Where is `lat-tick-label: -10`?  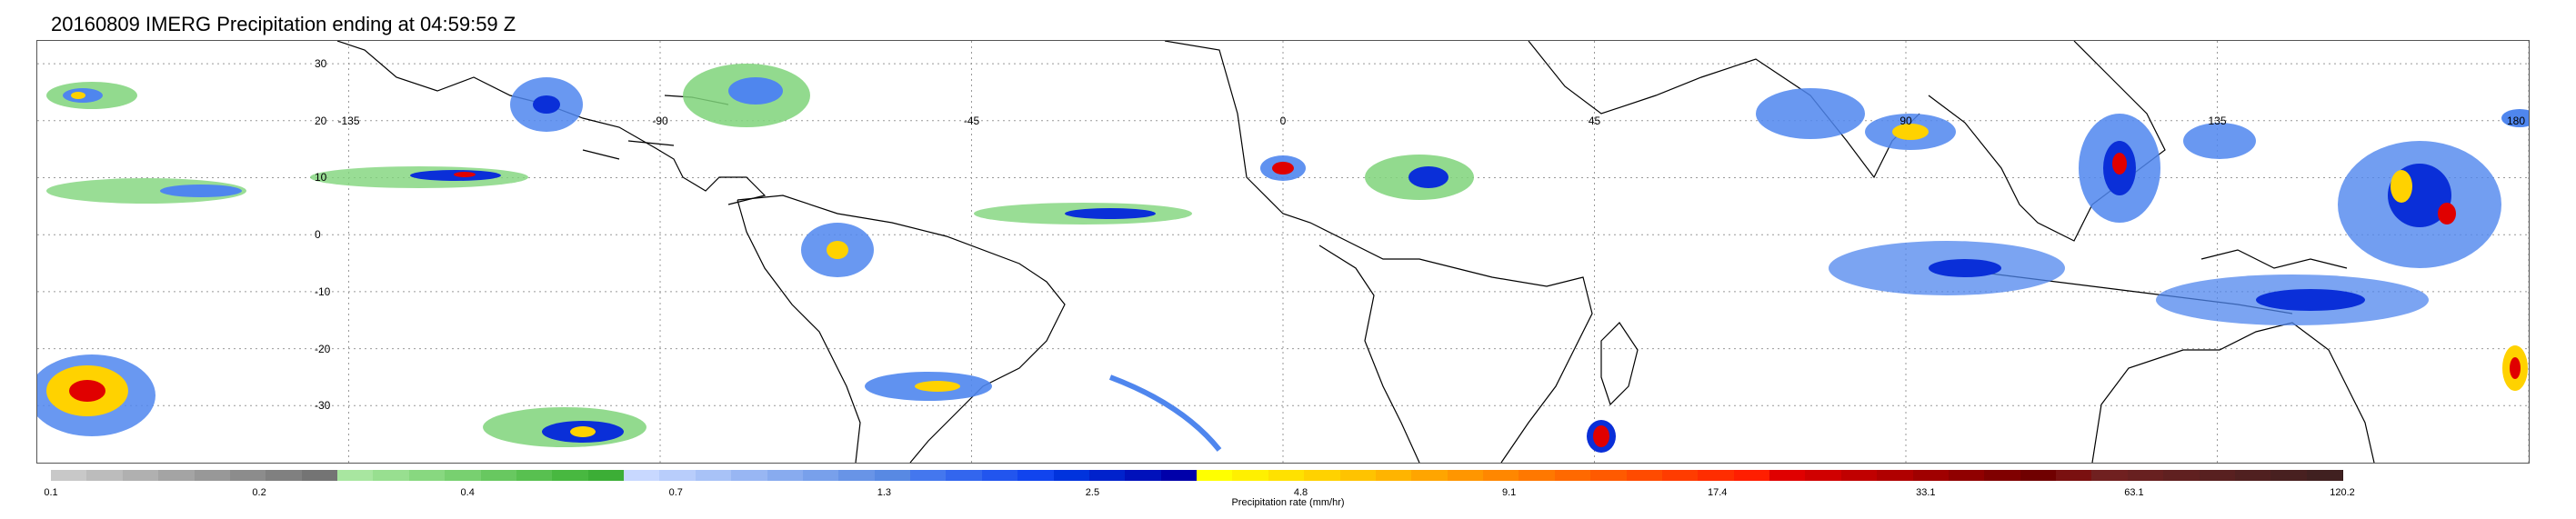
lat-tick-label: -10 is located at coordinates (323, 291).